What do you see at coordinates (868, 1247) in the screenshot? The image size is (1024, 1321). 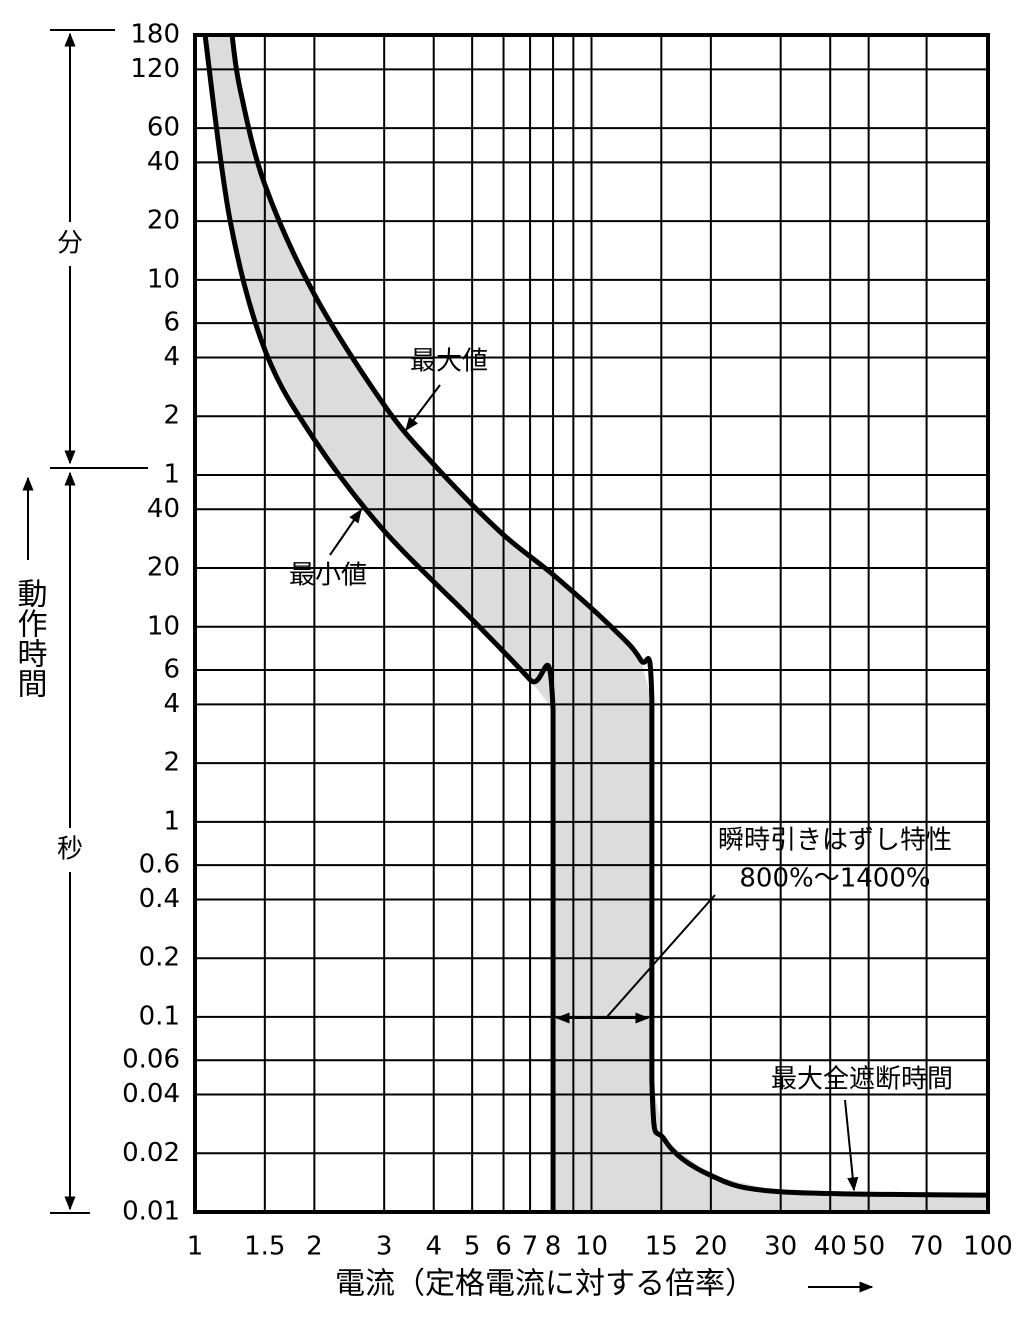 I see `x-tick-label: 50` at bounding box center [868, 1247].